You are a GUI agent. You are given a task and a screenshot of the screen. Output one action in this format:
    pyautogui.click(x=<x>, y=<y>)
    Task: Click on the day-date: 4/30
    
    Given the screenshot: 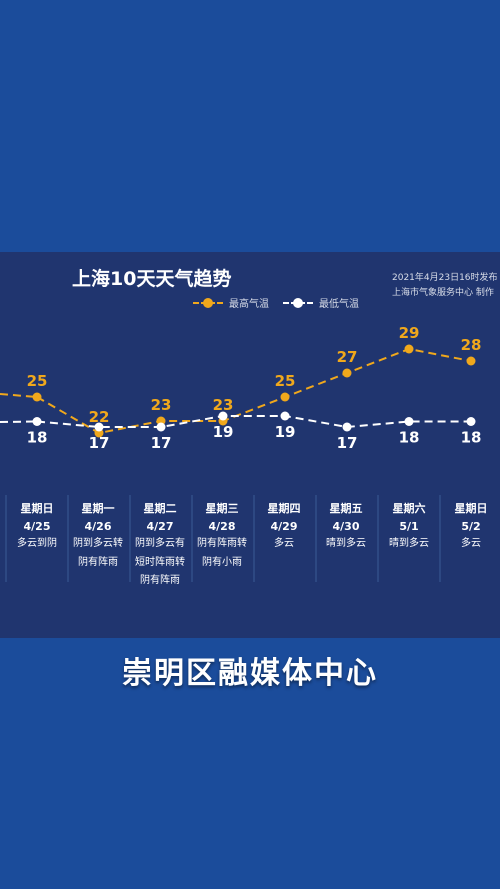 What is the action you would take?
    pyautogui.click(x=346, y=526)
    